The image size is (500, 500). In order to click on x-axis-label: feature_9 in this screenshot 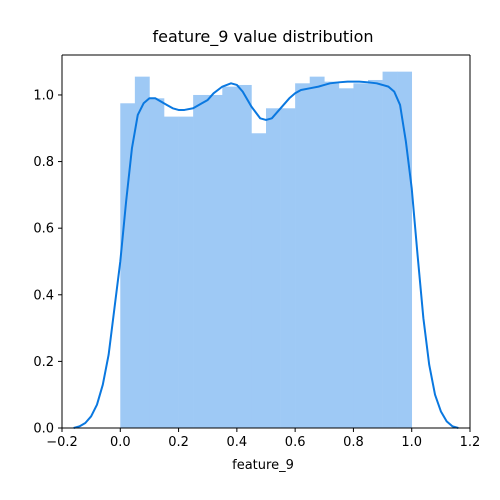, I will do `click(263, 465)`.